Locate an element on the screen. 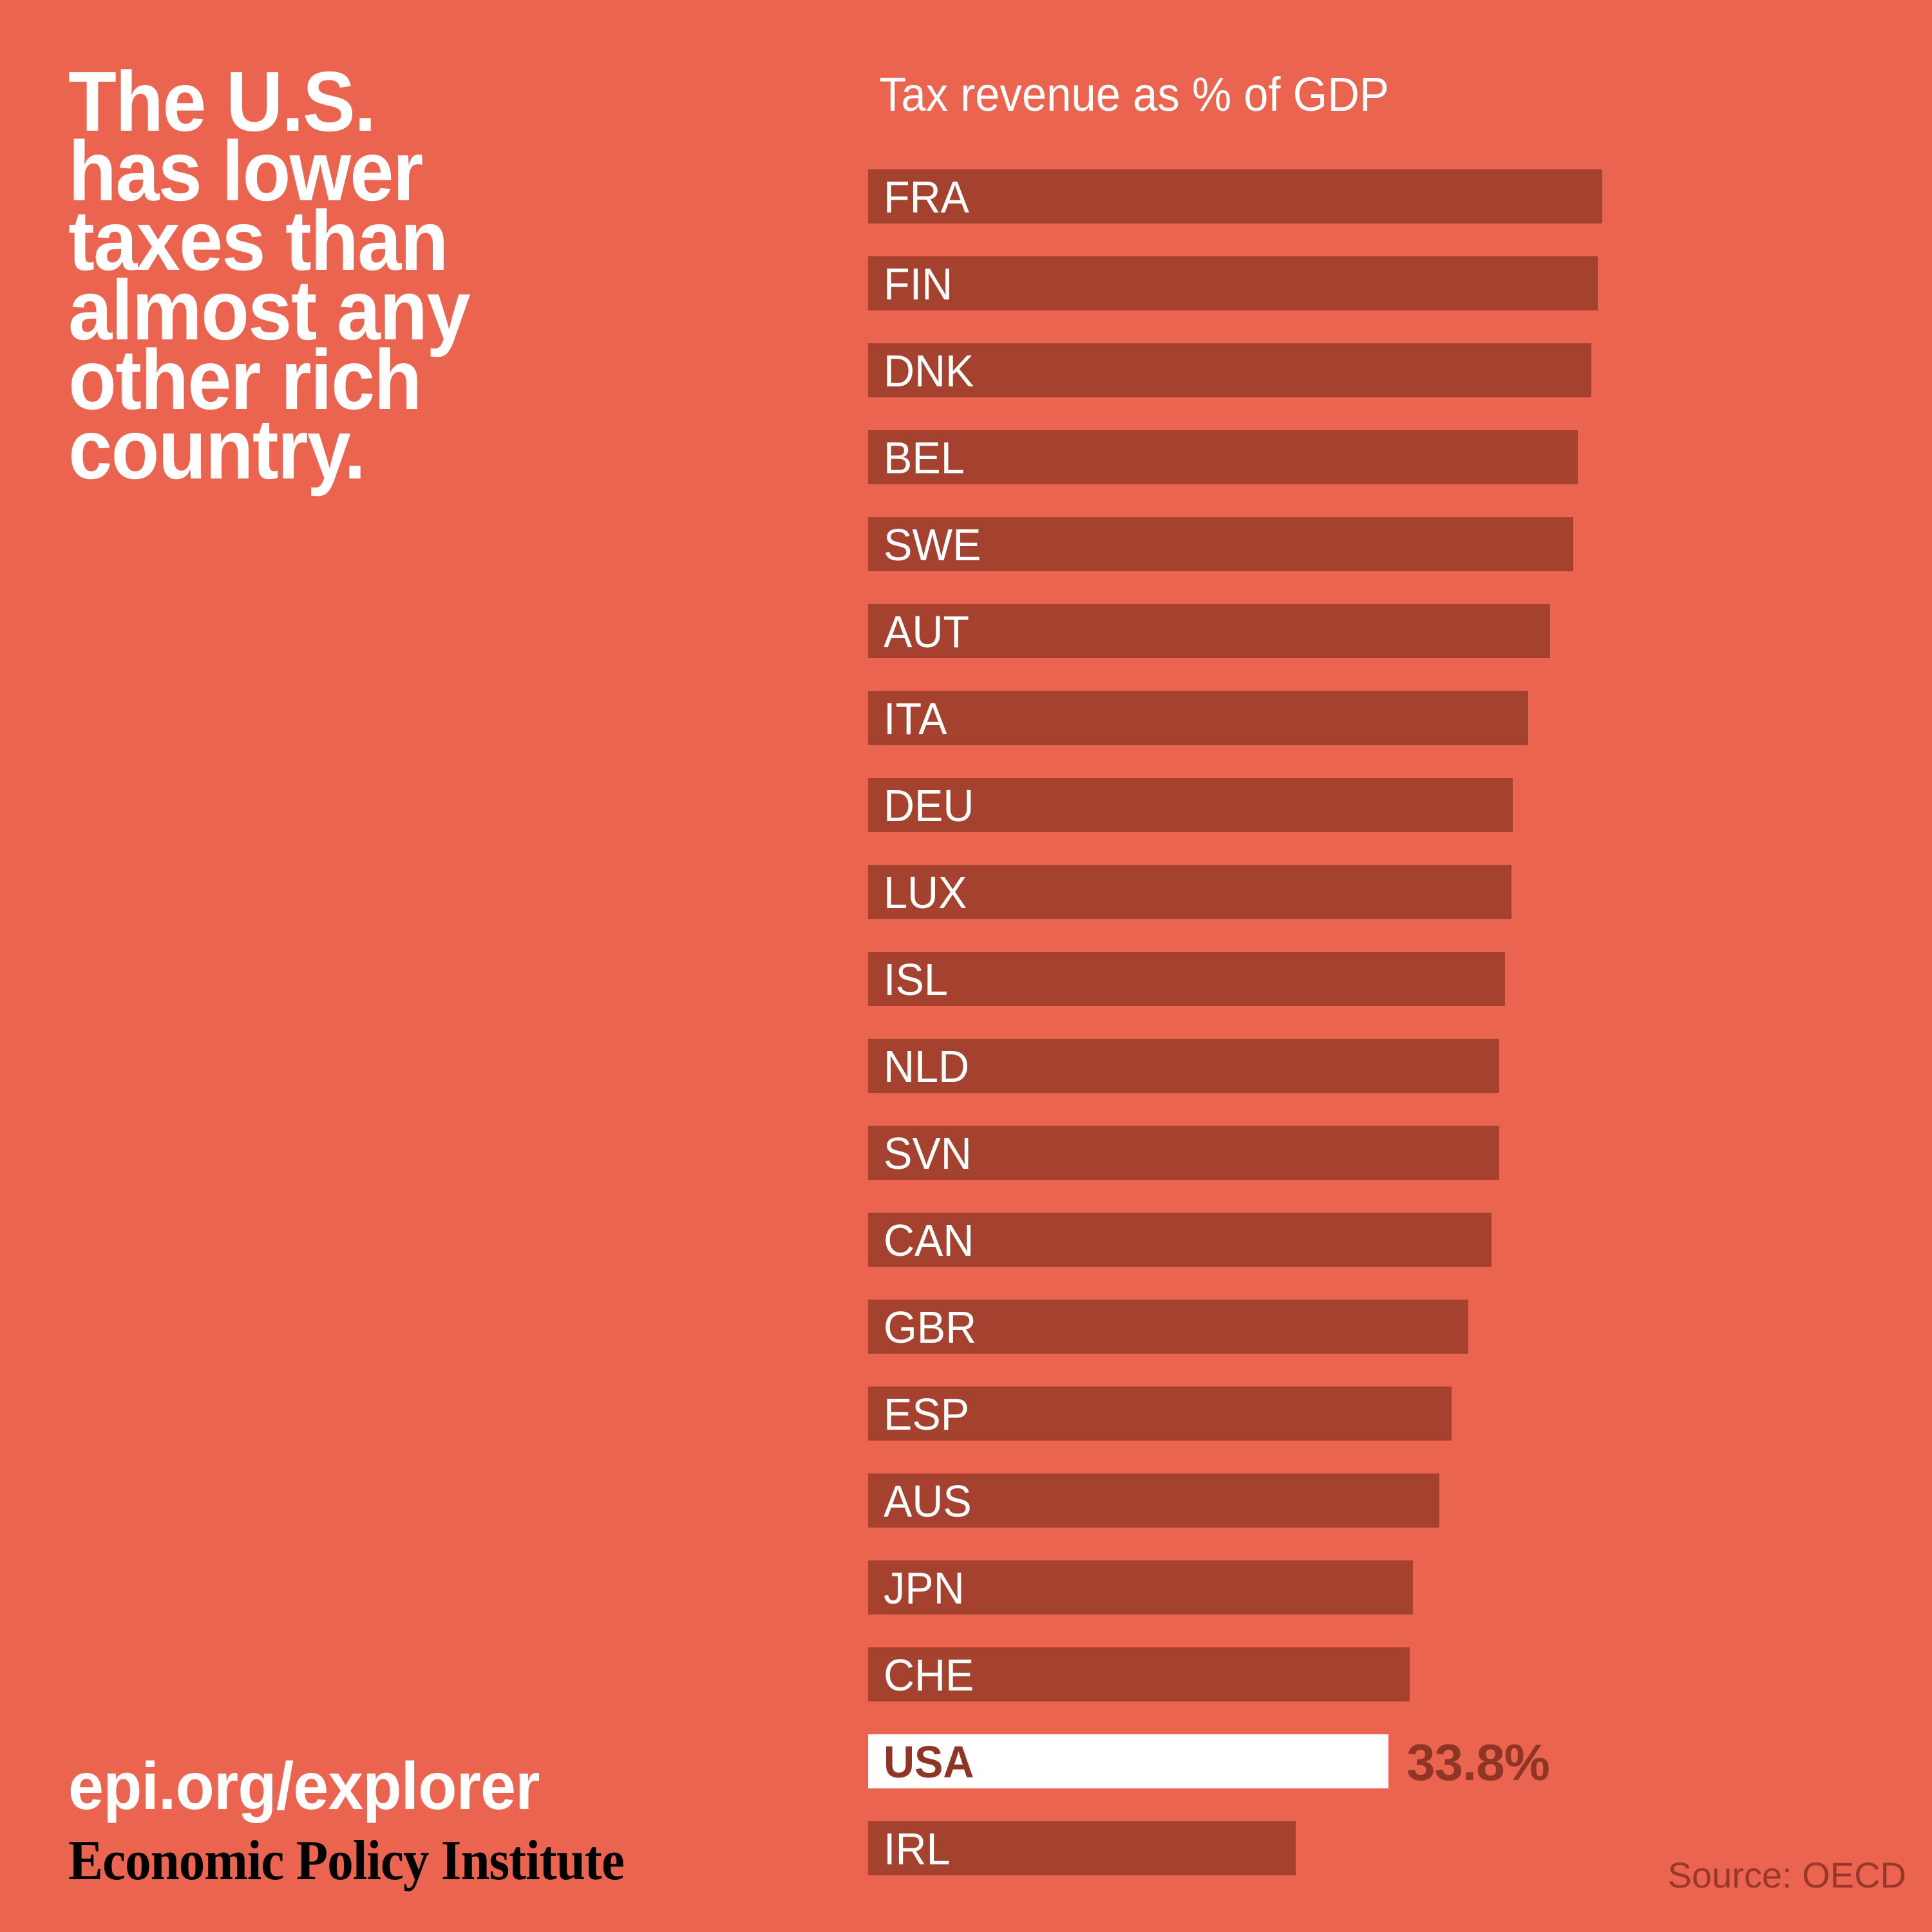 The height and width of the screenshot is (1932, 1932). bar-row: DEU is located at coordinates (1397, 821).